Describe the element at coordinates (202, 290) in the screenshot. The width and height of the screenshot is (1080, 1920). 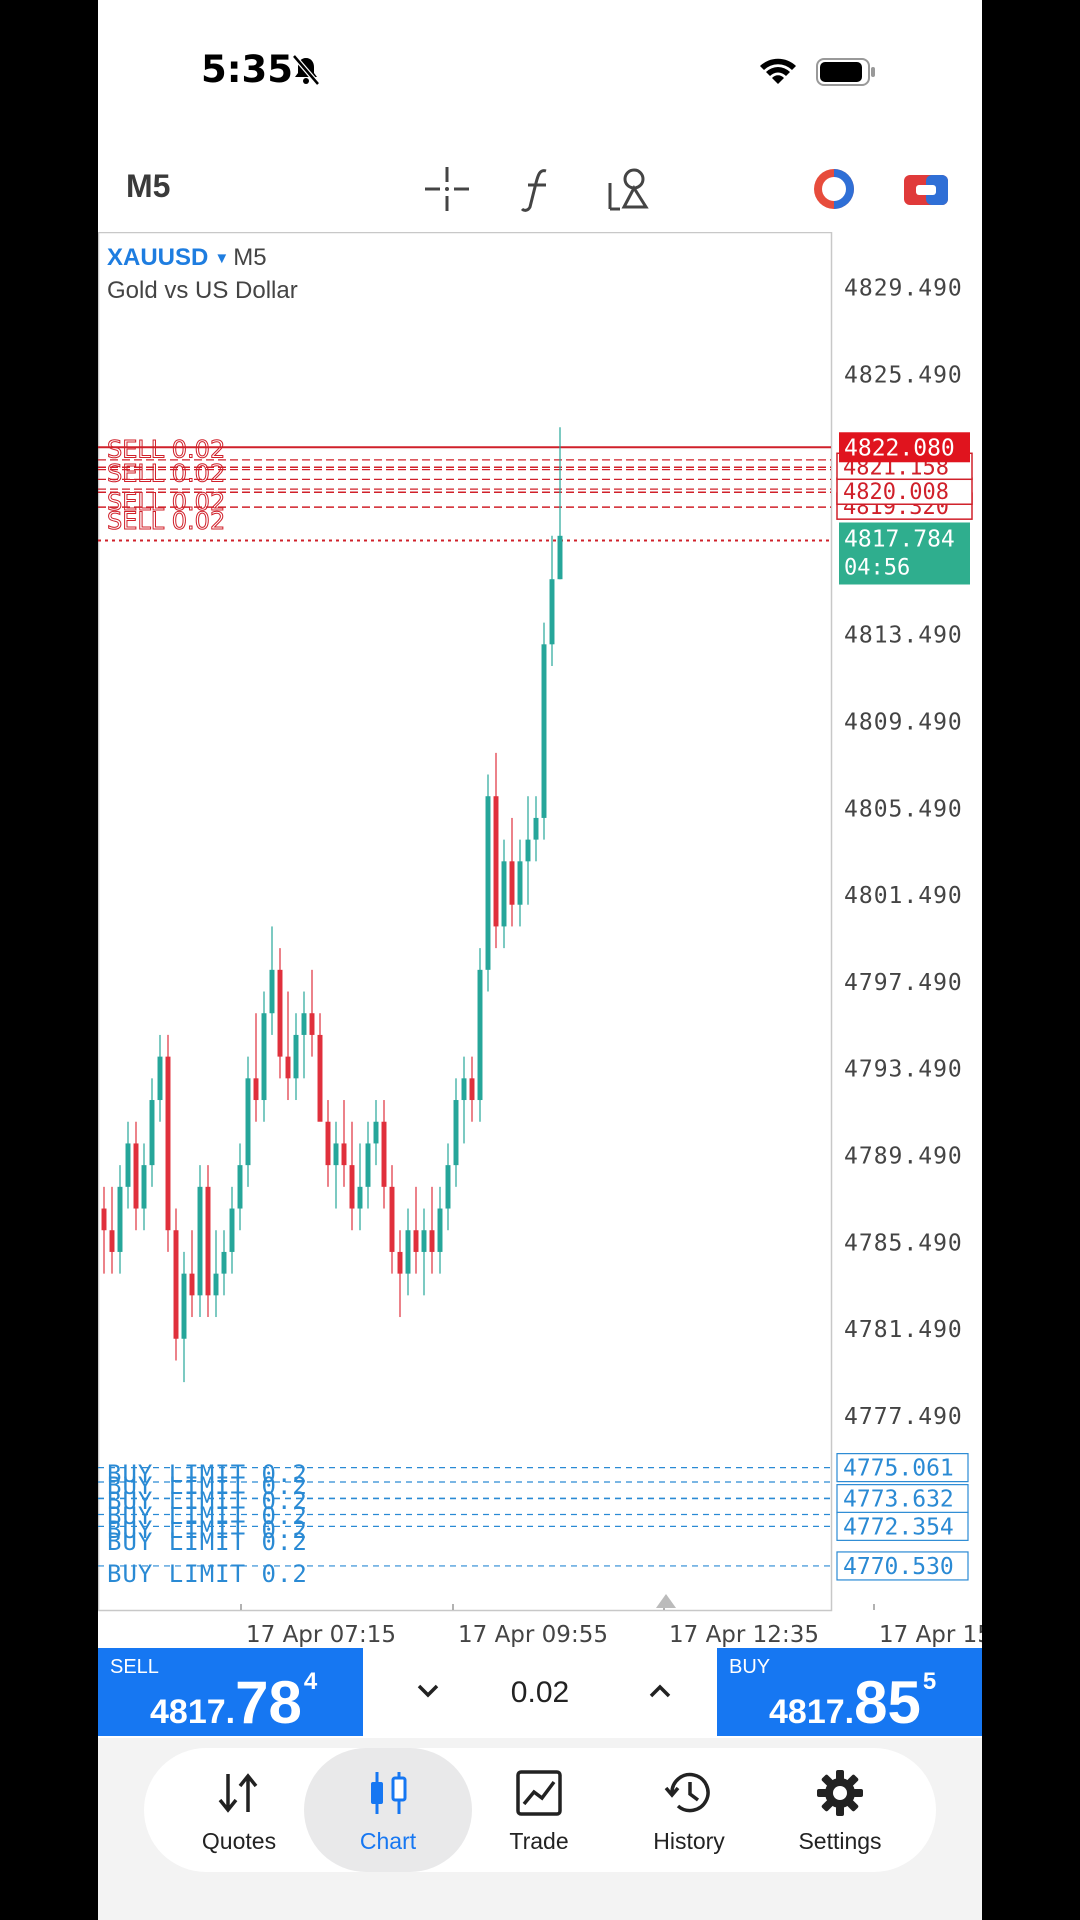
I see `symbol-description: Gold vs US Dollar` at that location.